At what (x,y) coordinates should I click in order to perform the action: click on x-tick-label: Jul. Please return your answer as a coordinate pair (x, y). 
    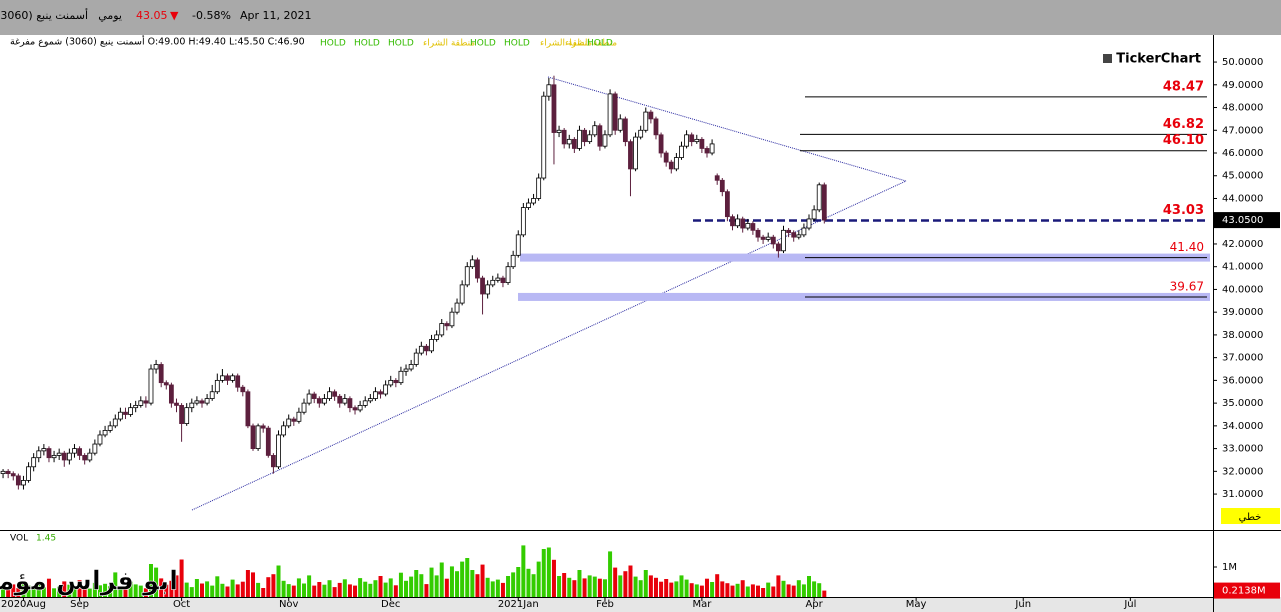
    Looking at the image, I should click on (1129, 604).